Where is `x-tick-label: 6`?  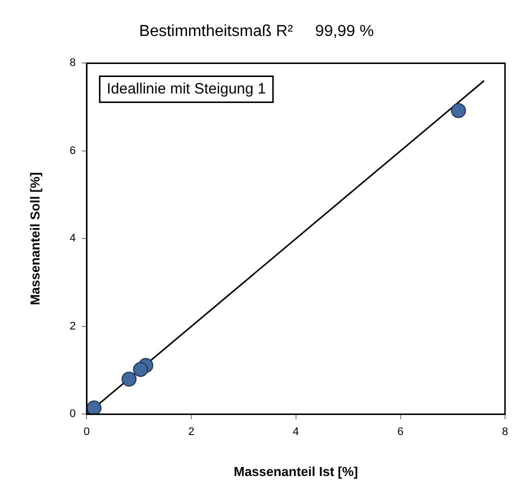
x-tick-label: 6 is located at coordinates (400, 432).